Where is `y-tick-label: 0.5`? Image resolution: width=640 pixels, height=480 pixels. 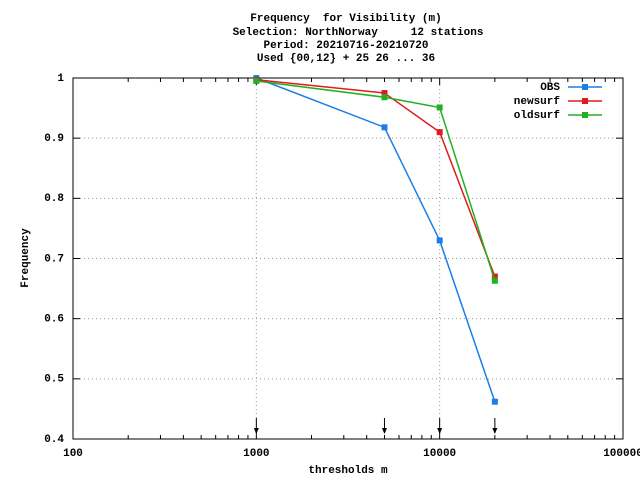 y-tick-label: 0.5 is located at coordinates (54, 380).